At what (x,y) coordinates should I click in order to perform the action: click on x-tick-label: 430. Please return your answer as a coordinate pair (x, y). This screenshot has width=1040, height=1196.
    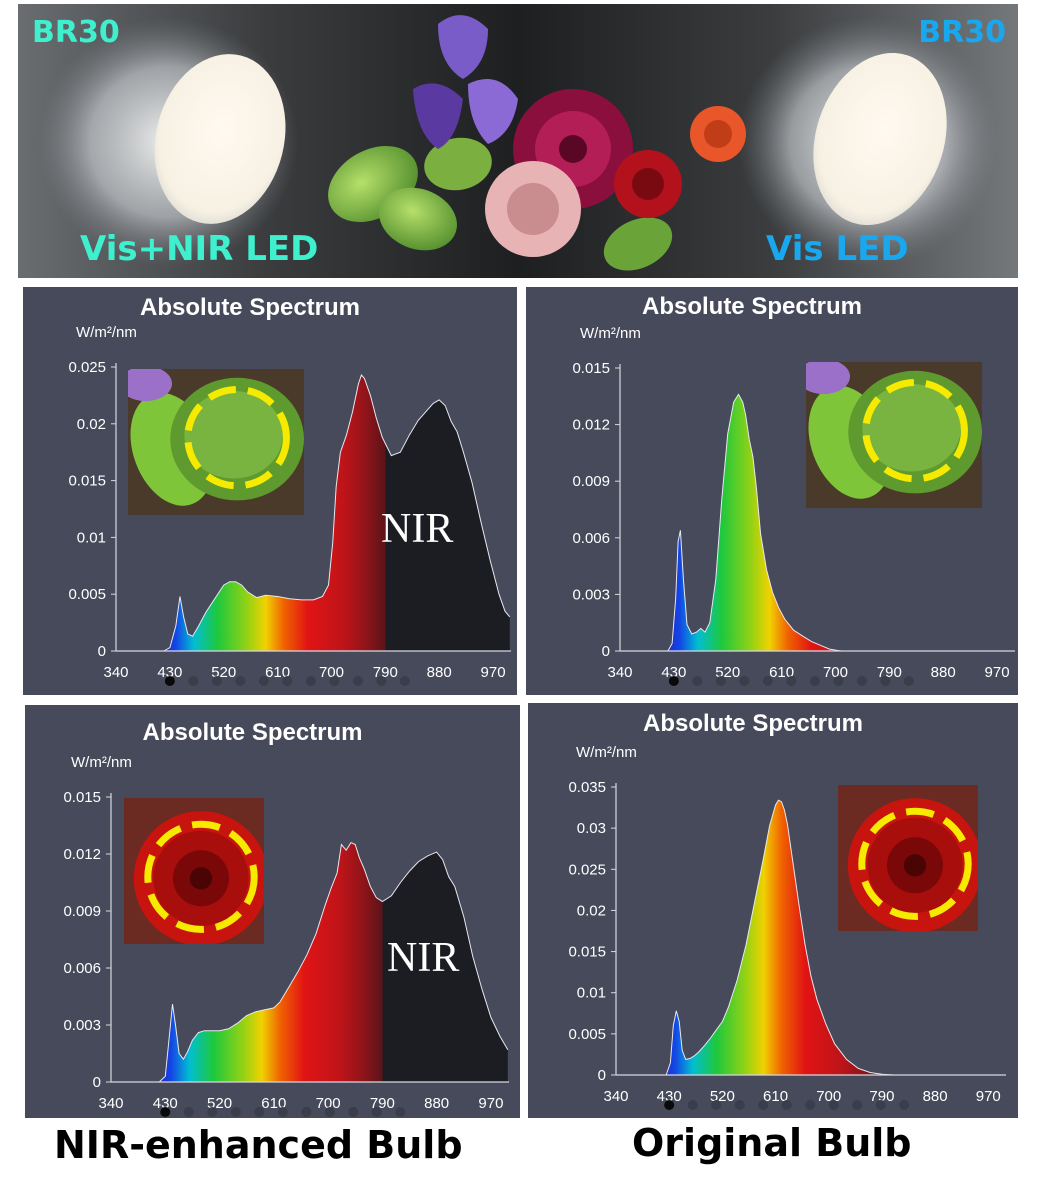
    Looking at the image, I should click on (669, 1096).